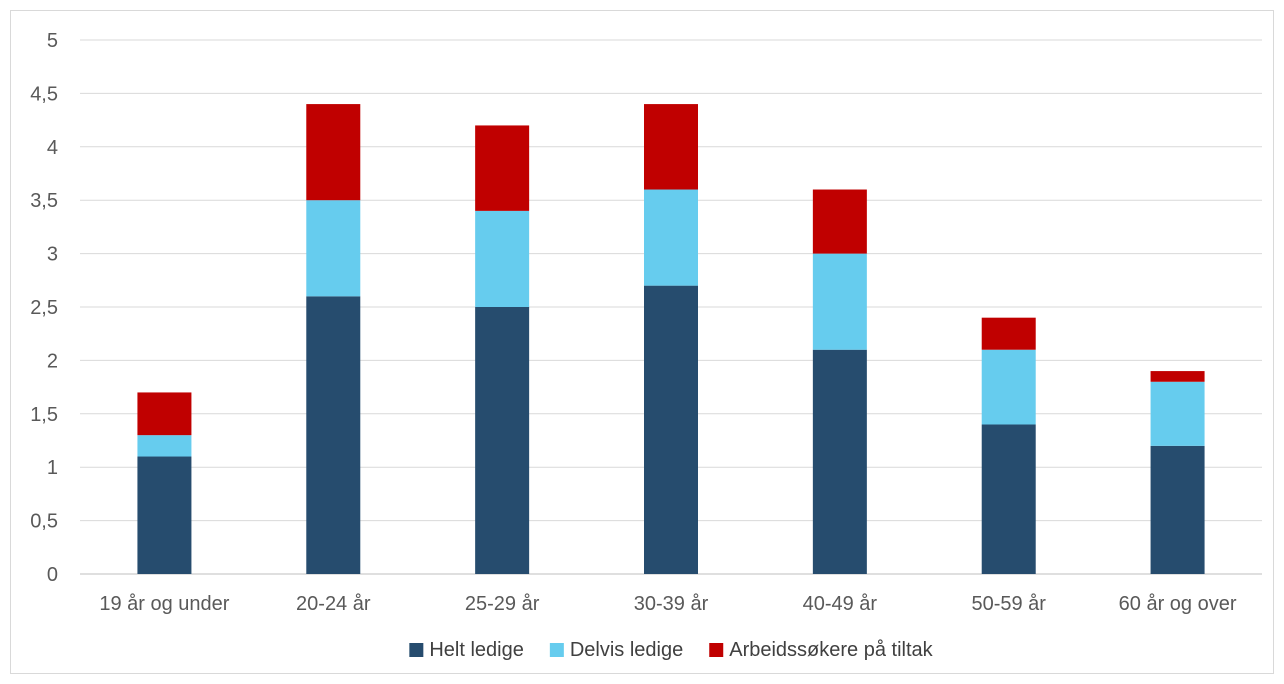 The image size is (1284, 684). I want to click on y-tick-label: 4, so click(52, 148).